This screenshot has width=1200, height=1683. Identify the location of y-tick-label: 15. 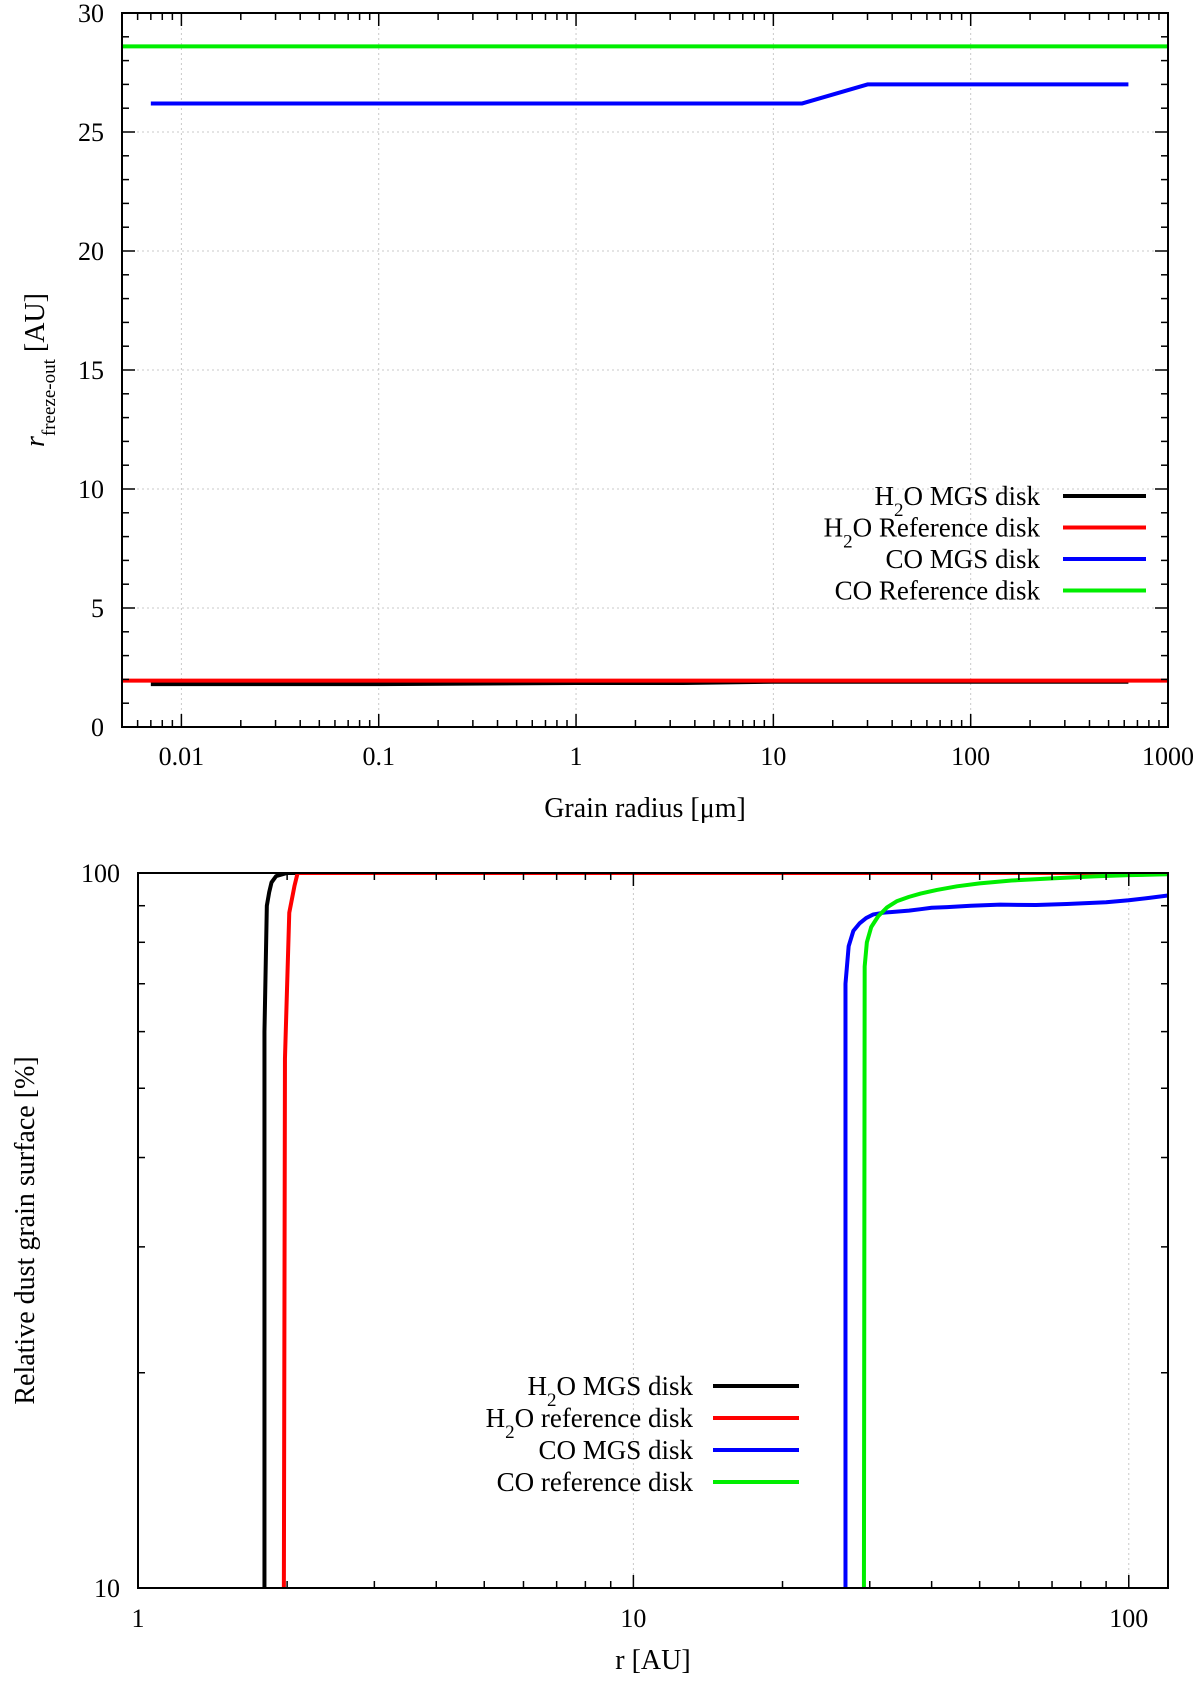
(91, 370).